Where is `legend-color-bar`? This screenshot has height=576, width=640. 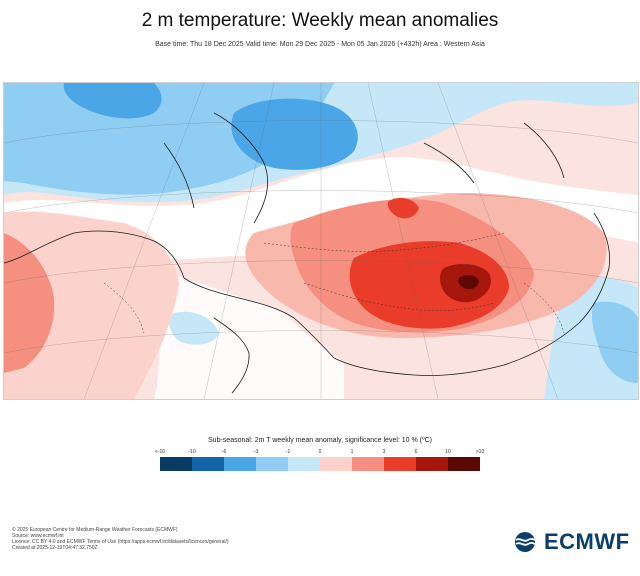 legend-color-bar is located at coordinates (320, 464).